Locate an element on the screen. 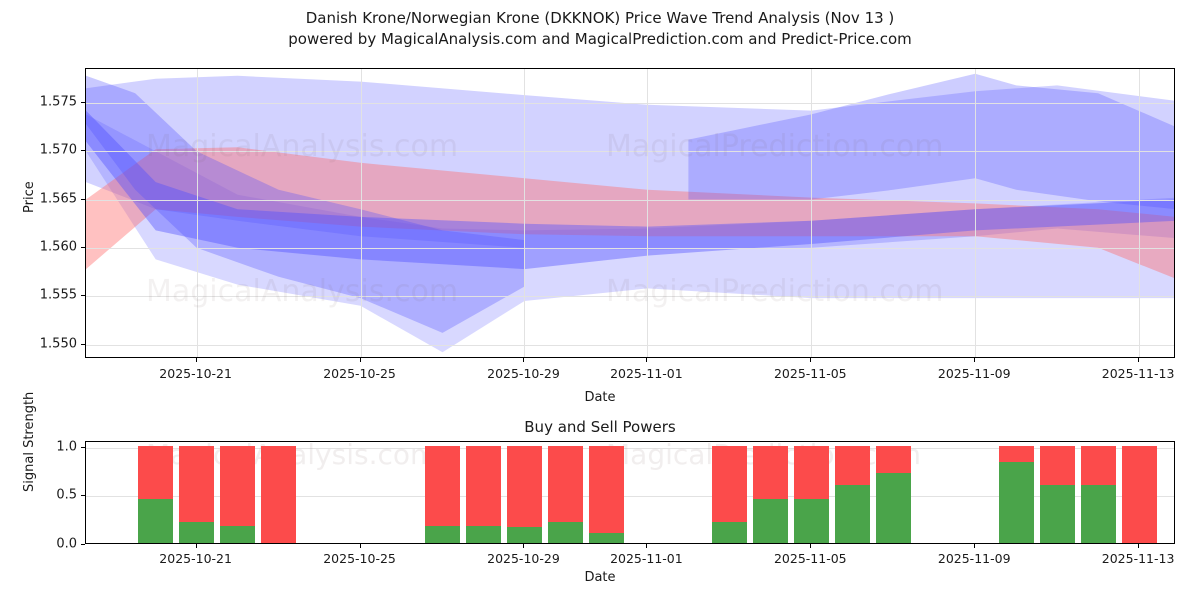 The image size is (1200, 600). price-x-tick-label: 2025-11-13 is located at coordinates (1138, 373).